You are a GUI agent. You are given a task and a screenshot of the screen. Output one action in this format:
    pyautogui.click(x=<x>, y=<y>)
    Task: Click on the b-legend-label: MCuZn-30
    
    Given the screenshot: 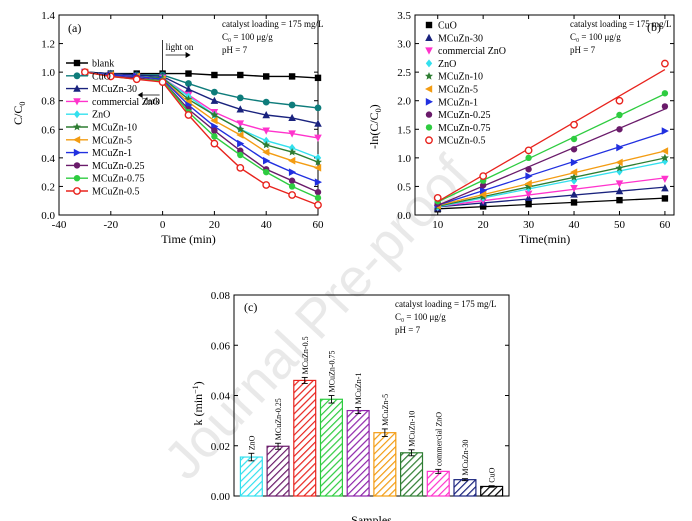 What is the action you would take?
    pyautogui.click(x=460, y=38)
    